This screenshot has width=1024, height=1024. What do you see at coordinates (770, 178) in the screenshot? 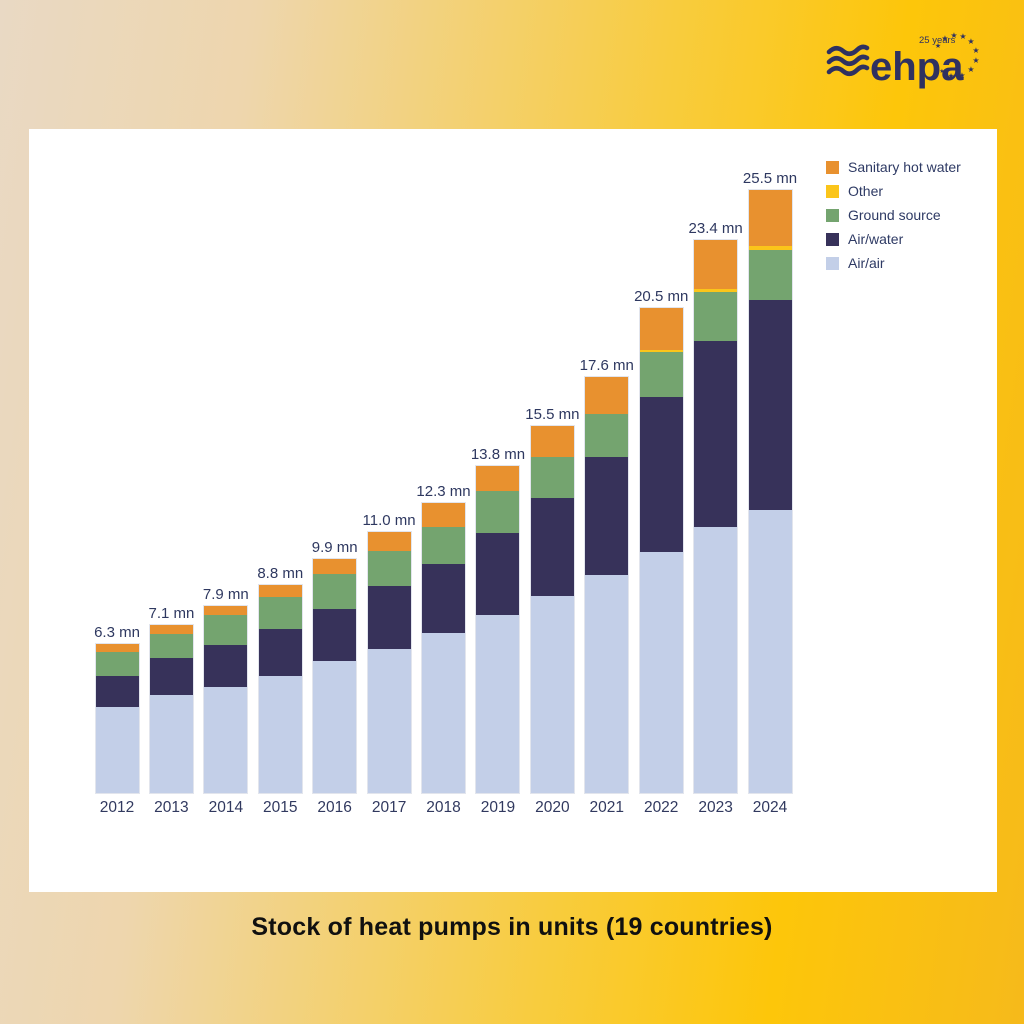
I see `bar-total-label: 25.5 mn` at bounding box center [770, 178].